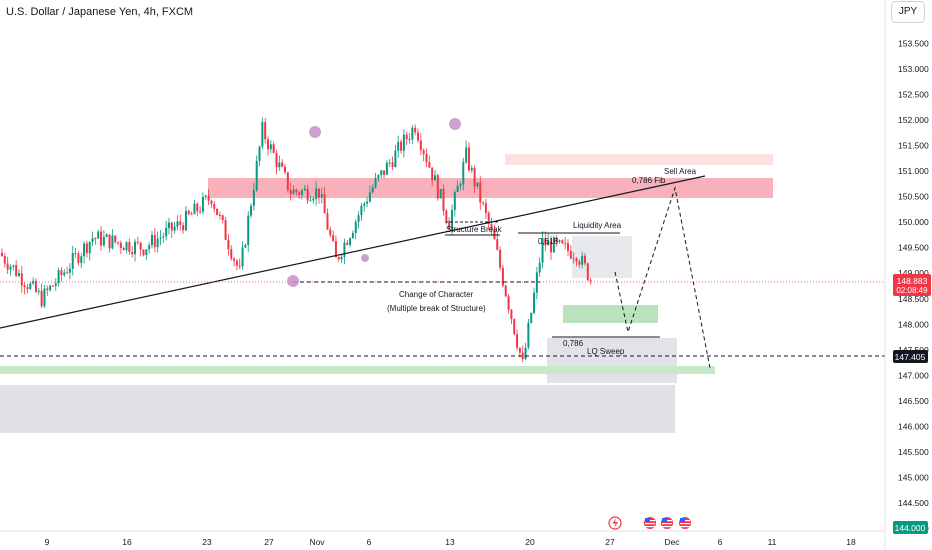 This screenshot has height=550, width=932. I want to click on y-tick-label: 151.500, so click(913, 146).